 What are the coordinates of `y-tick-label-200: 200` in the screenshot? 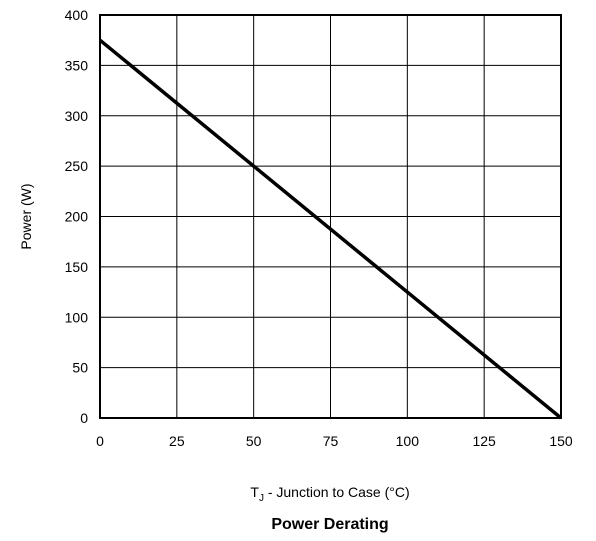 It's located at (77, 217).